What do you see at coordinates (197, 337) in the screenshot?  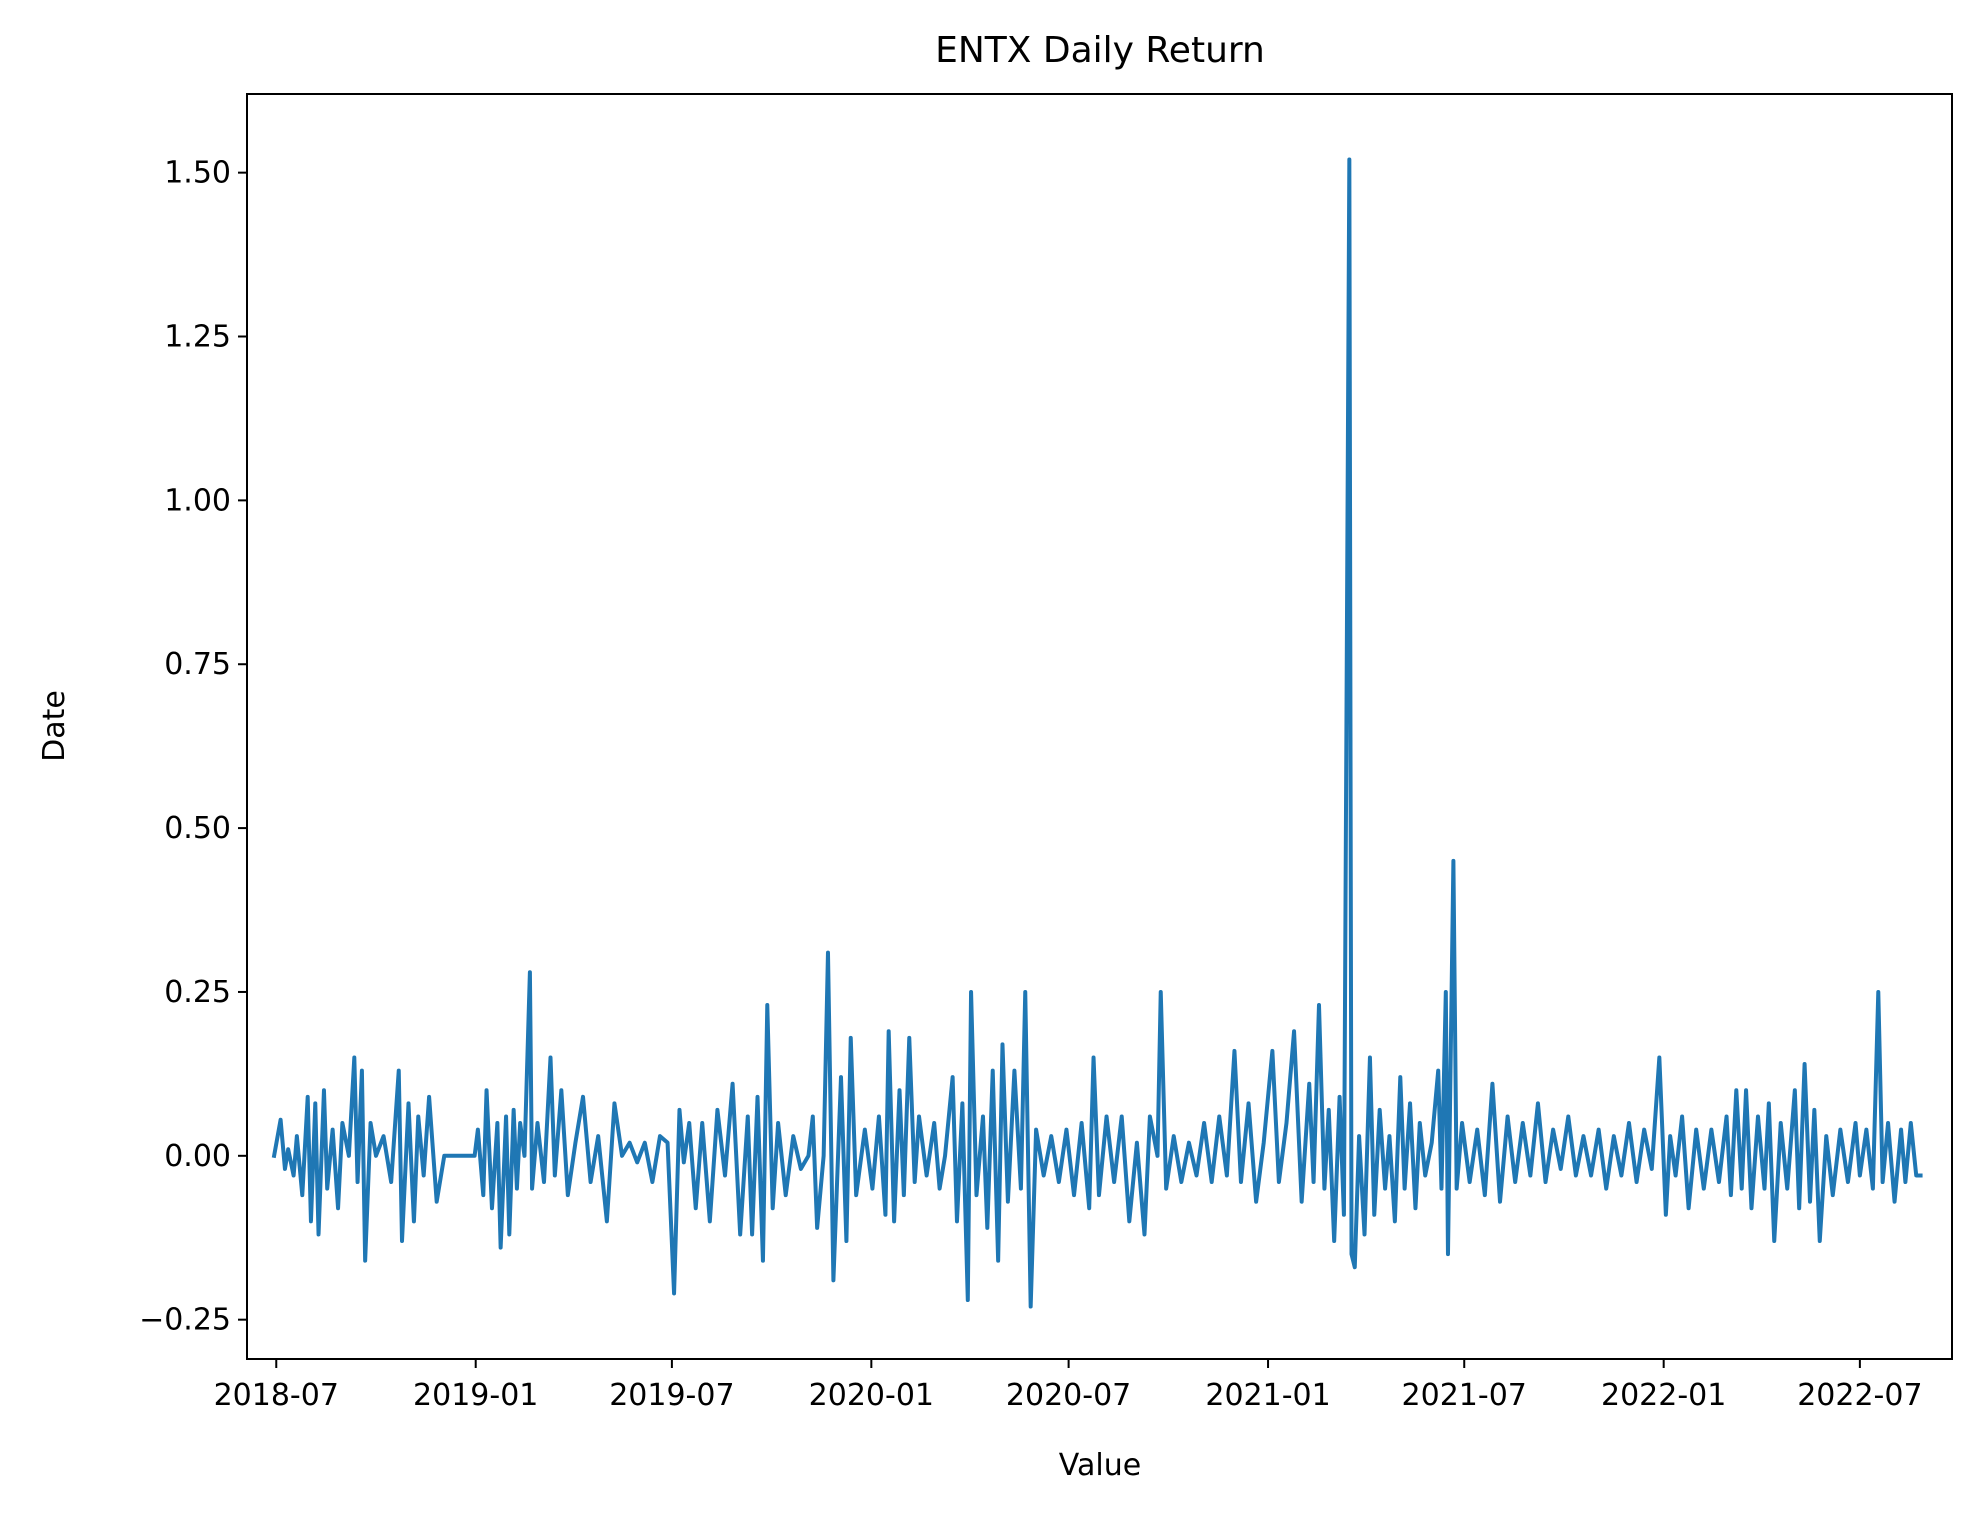 I see `y-tick-label: 1.25` at bounding box center [197, 337].